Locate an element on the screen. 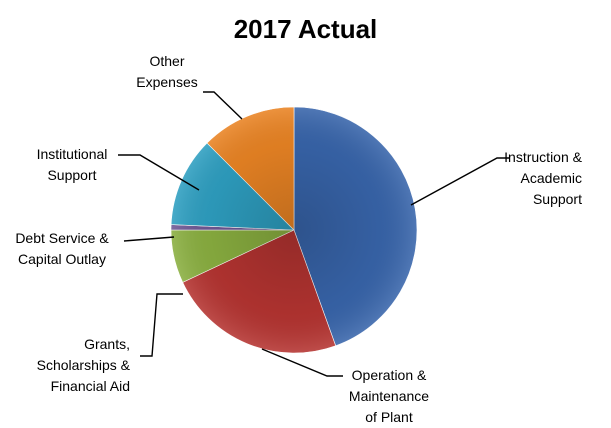 The height and width of the screenshot is (428, 611). slice-label-line: Maintenance is located at coordinates (389, 396).